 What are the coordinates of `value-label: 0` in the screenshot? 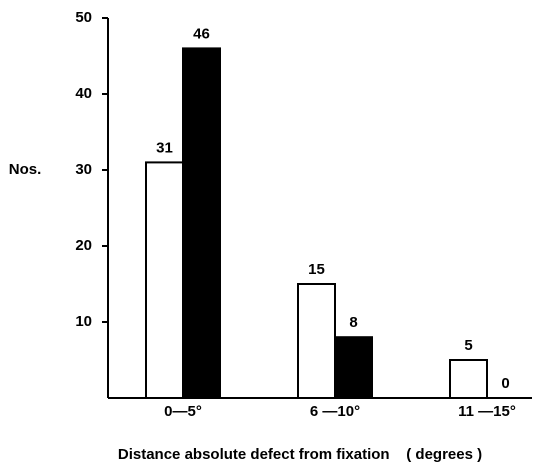 It's located at (505, 383).